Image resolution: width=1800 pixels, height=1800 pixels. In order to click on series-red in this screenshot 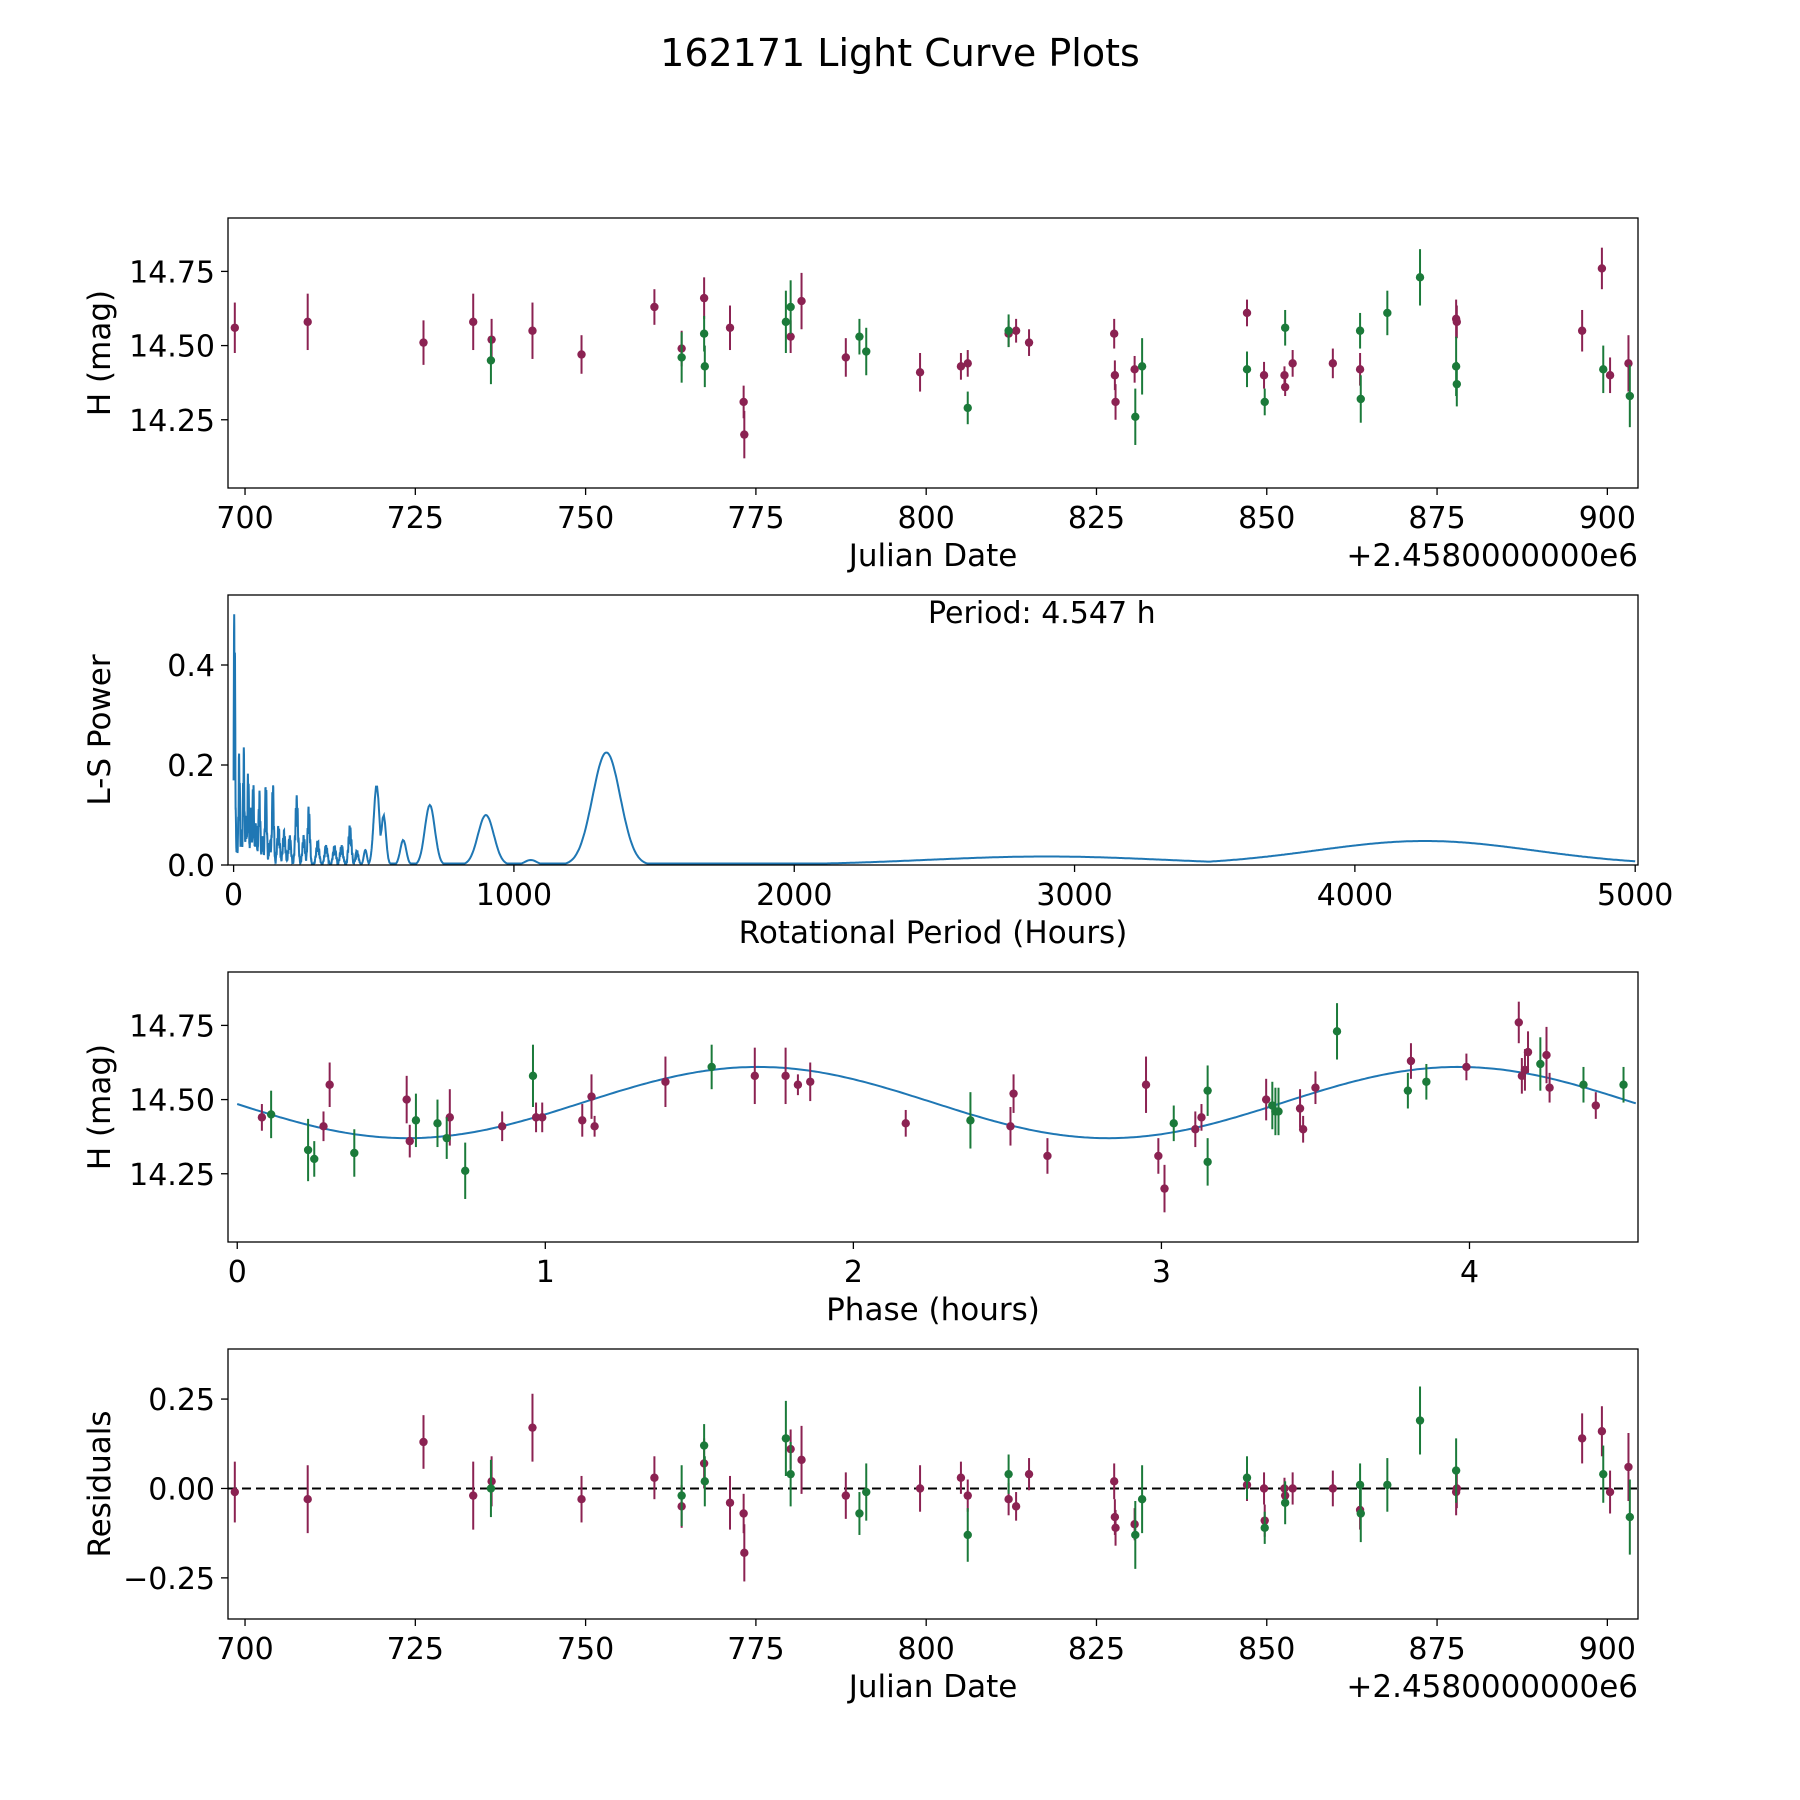, I will do `click(928, 1107)`.